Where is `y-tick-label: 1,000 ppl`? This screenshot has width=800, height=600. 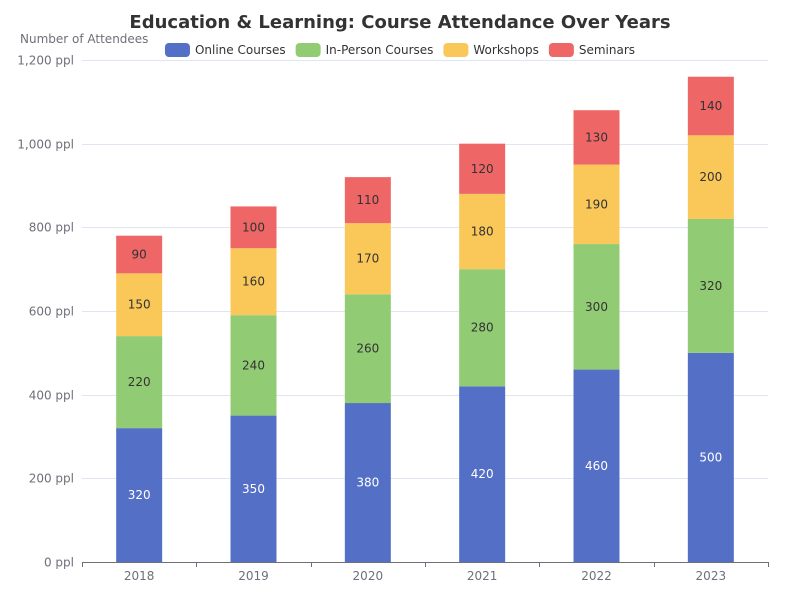 y-tick-label: 1,000 ppl is located at coordinates (45, 145).